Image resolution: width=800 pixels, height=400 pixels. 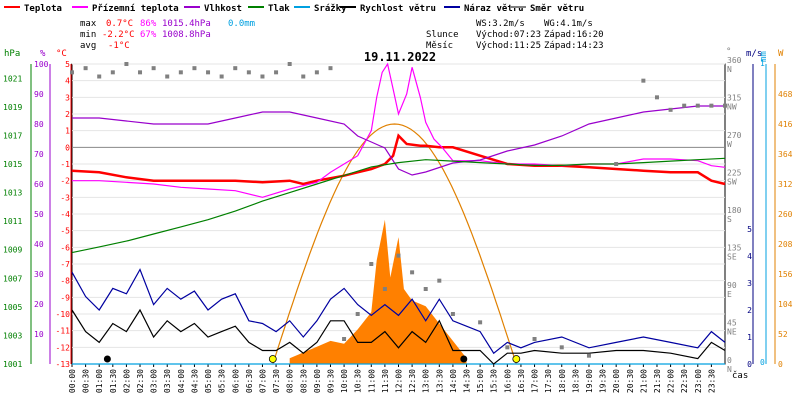 What do you see at coordinates (67, 114) in the screenshot?
I see `temperature-tick-label: 2` at bounding box center [67, 114].